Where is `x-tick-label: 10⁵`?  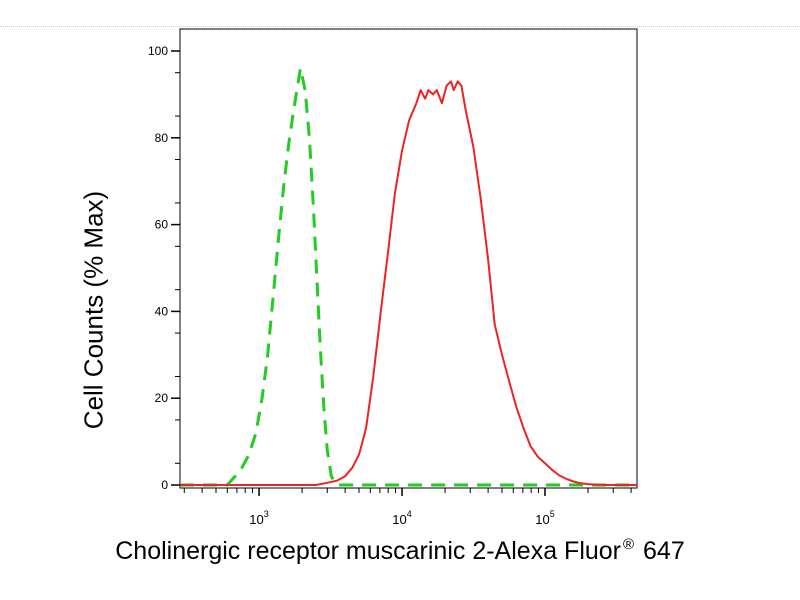 x-tick-label: 10⁵ is located at coordinates (544, 518).